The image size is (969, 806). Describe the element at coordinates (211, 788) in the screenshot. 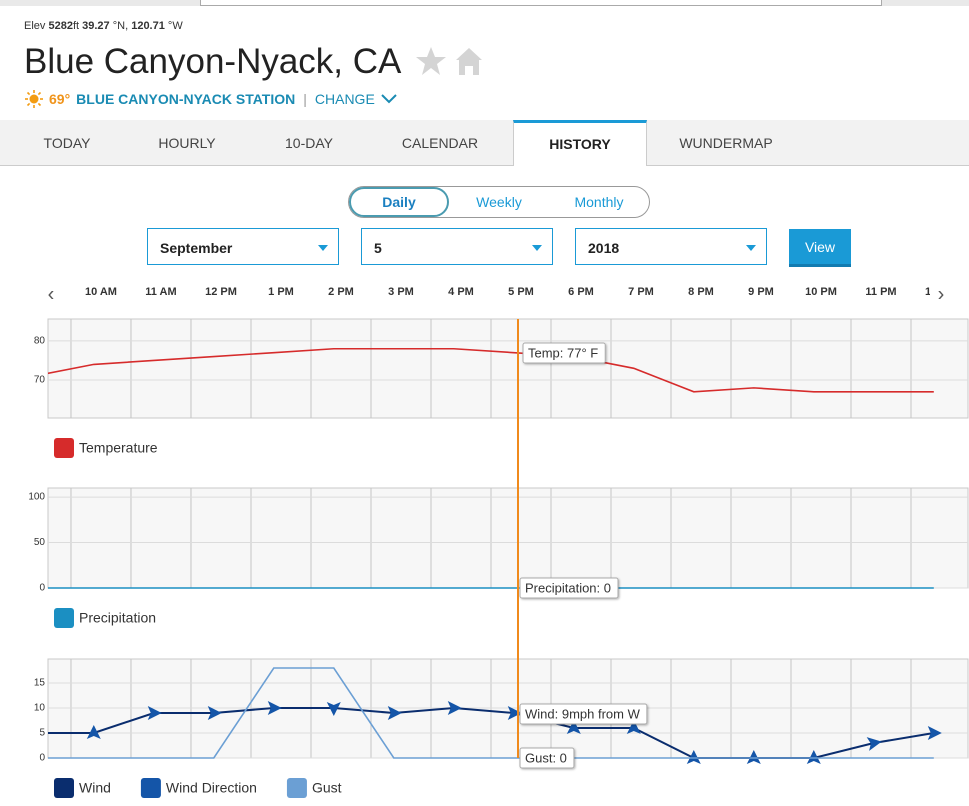

I see `legend-label: Wind Direction` at that location.